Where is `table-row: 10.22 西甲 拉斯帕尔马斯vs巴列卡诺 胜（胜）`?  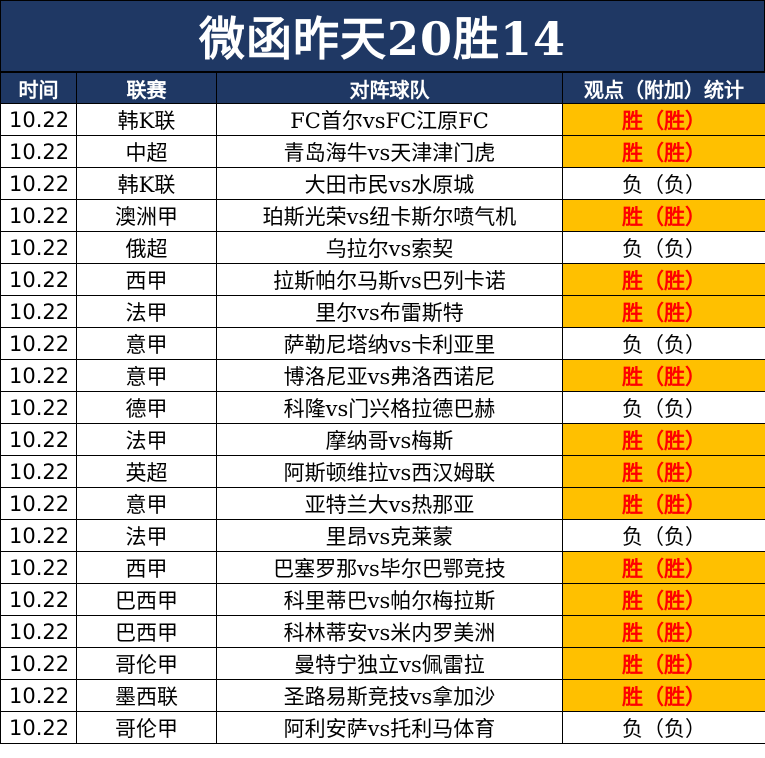
table-row: 10.22 西甲 拉斯帕尔马斯vs巴列卡诺 胜（胜） is located at coordinates (382, 279).